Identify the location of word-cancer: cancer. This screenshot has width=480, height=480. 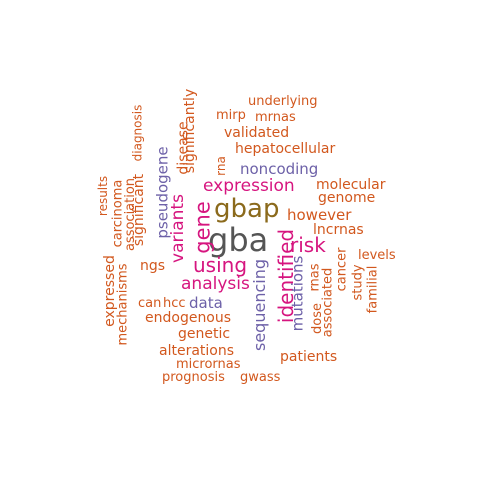
(342, 269).